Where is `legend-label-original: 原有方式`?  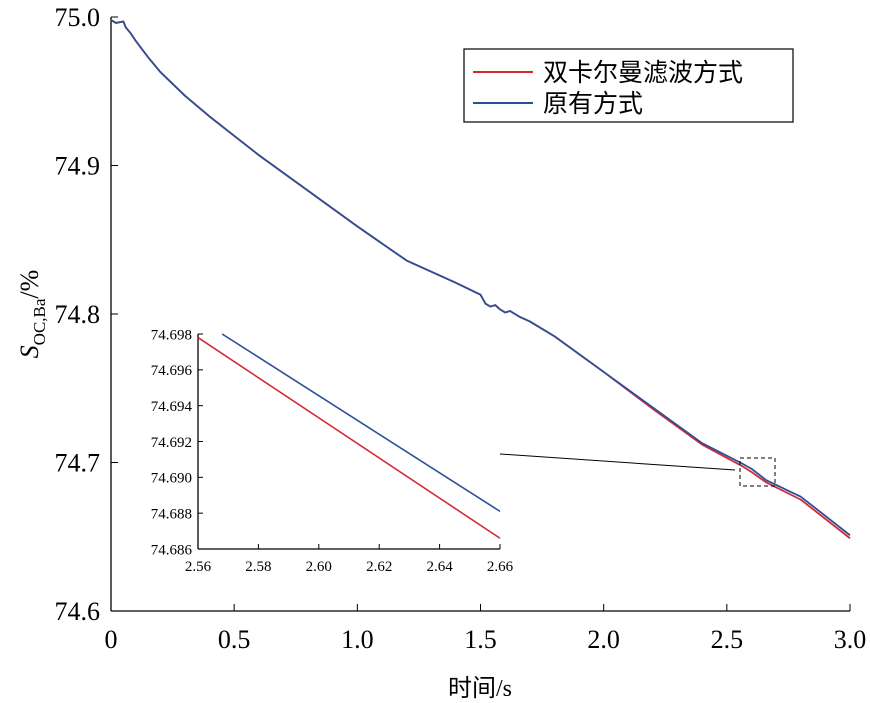 legend-label-original: 原有方式 is located at coordinates (593, 103).